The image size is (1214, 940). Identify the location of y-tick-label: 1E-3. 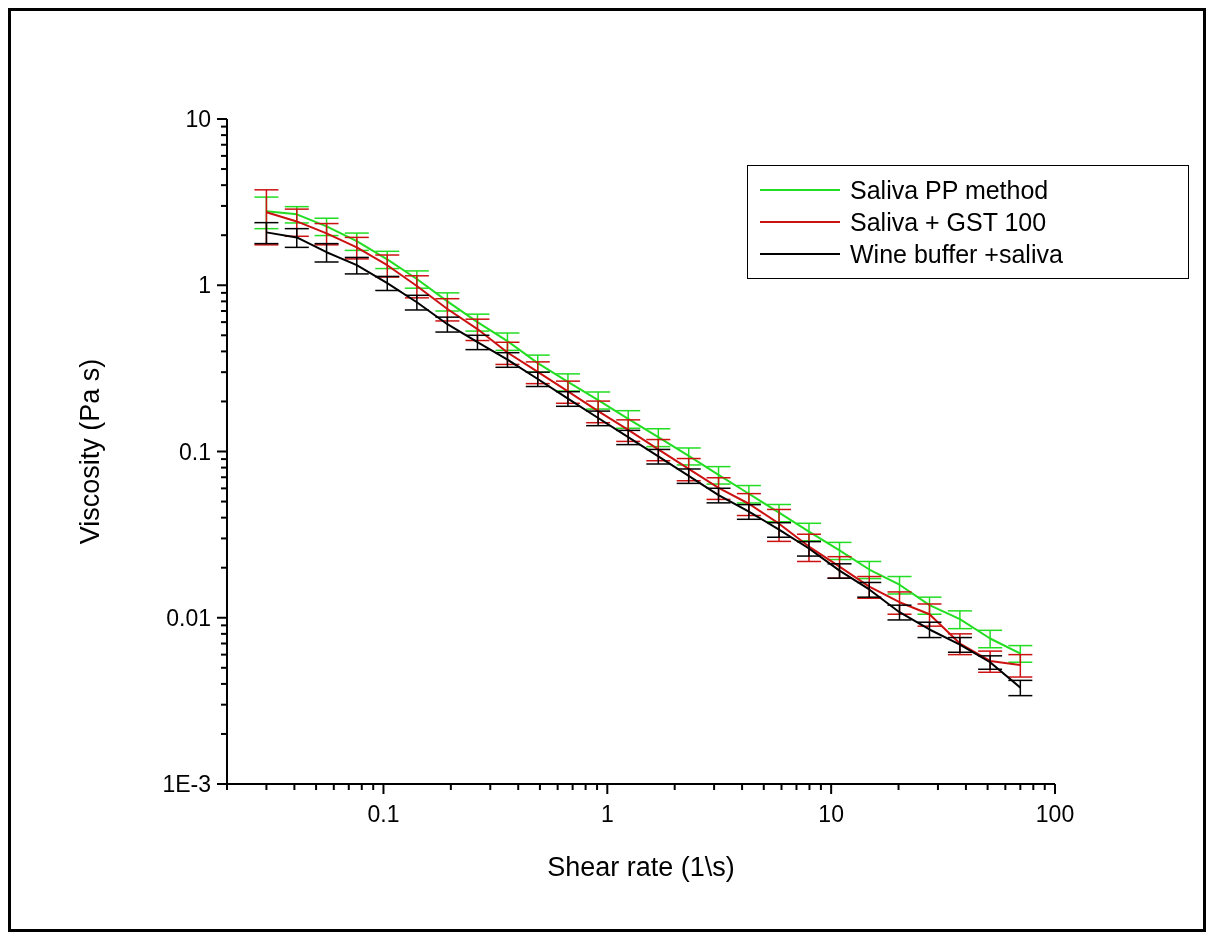
(186, 784).